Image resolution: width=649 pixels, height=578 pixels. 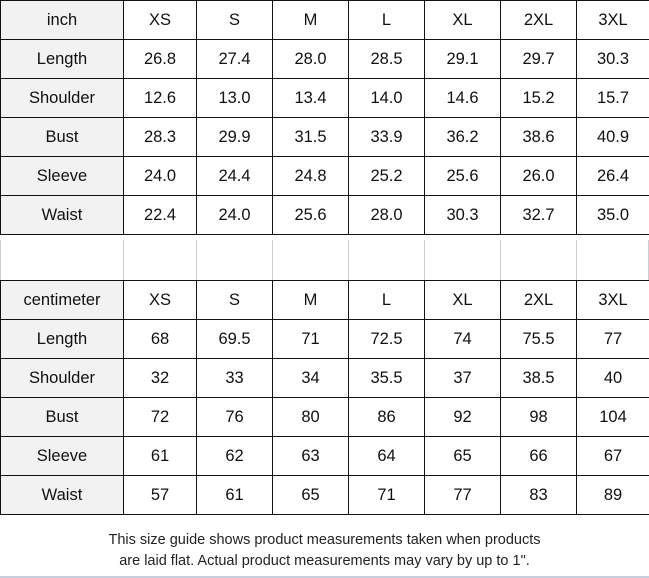 I want to click on measurement-value: 32, so click(x=160, y=378).